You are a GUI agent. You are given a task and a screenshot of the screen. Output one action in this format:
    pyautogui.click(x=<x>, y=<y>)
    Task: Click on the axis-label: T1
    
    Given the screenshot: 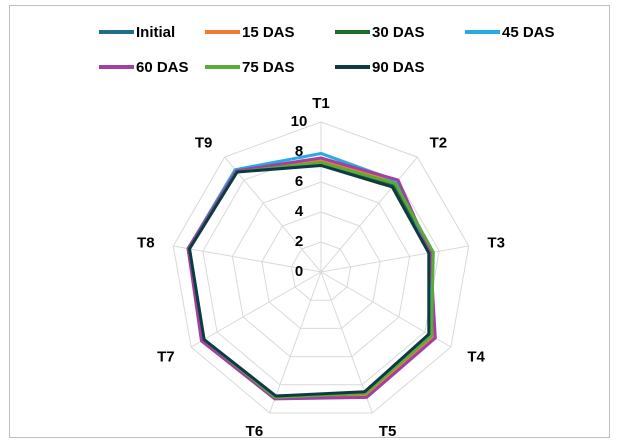 What is the action you would take?
    pyautogui.click(x=321, y=103)
    